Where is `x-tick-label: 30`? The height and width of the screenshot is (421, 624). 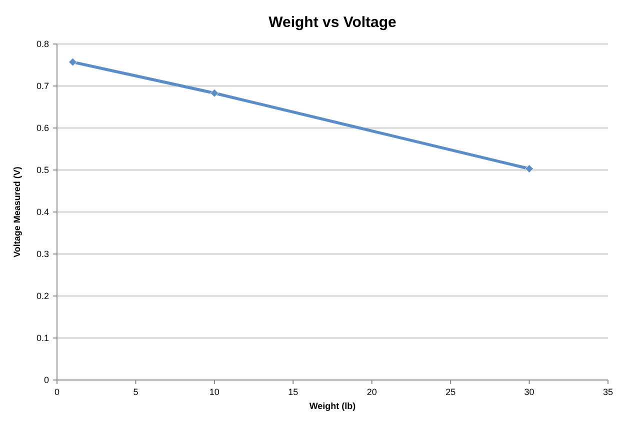 x-tick-label: 30 is located at coordinates (529, 392).